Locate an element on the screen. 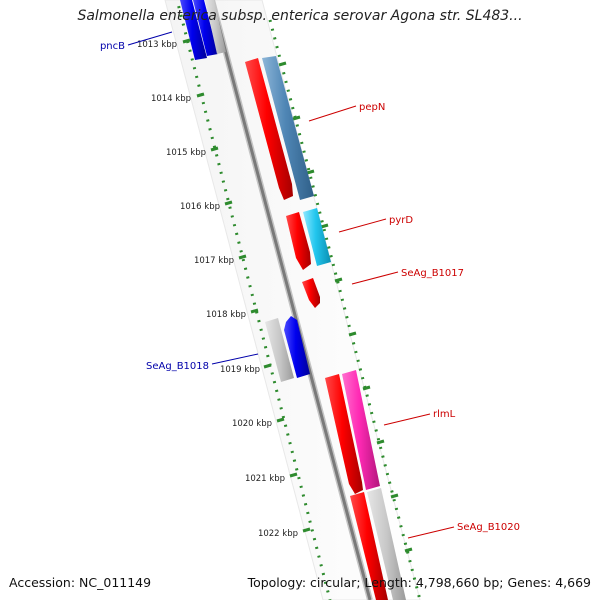 This screenshot has width=600, height=600. gene-label-SeAg_B1018: SeAg_B1018 is located at coordinates (177, 366).